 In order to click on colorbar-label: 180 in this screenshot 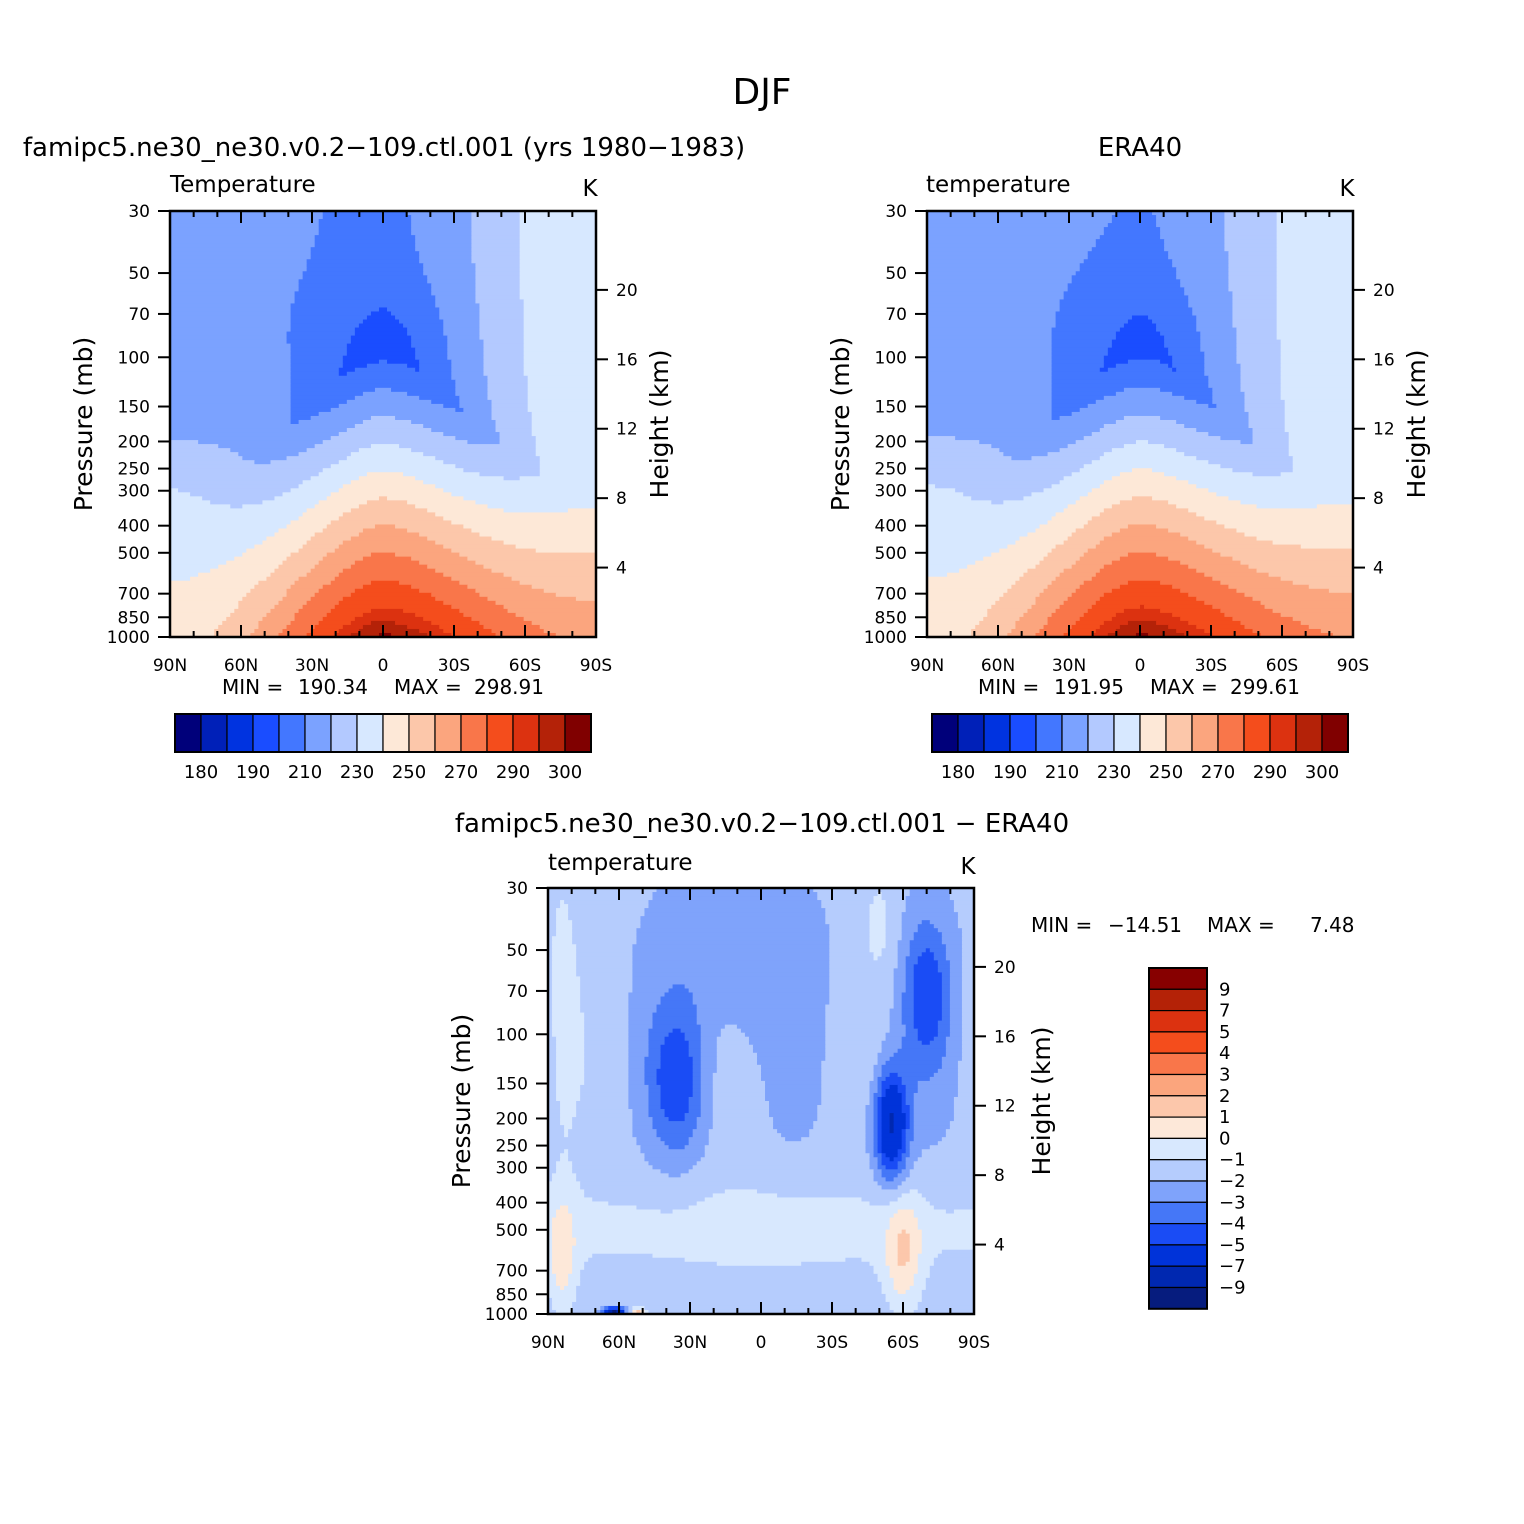, I will do `click(201, 772)`.